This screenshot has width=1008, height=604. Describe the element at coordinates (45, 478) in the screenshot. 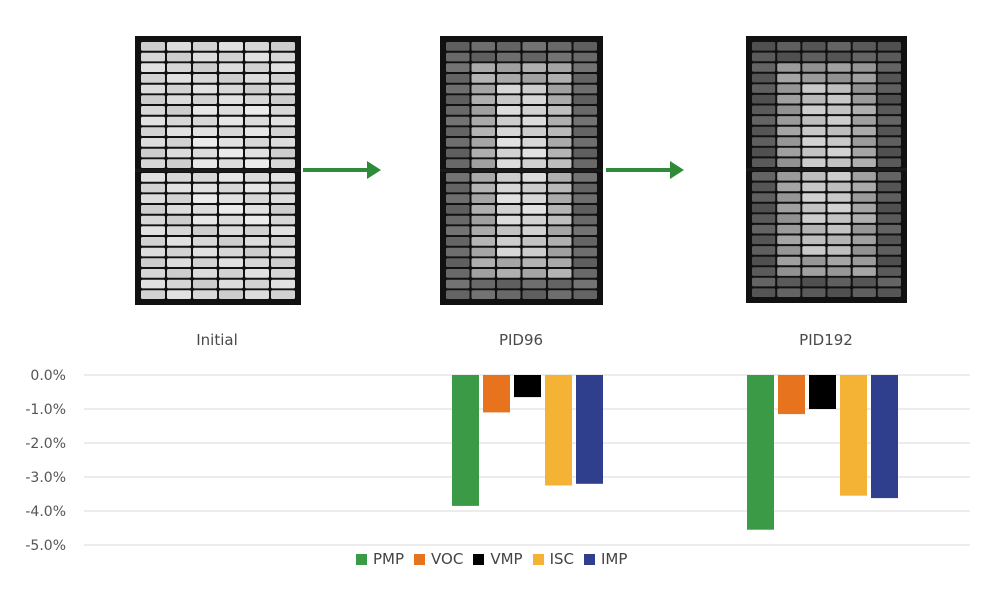

I see `y-tick-label: -3.0%` at that location.